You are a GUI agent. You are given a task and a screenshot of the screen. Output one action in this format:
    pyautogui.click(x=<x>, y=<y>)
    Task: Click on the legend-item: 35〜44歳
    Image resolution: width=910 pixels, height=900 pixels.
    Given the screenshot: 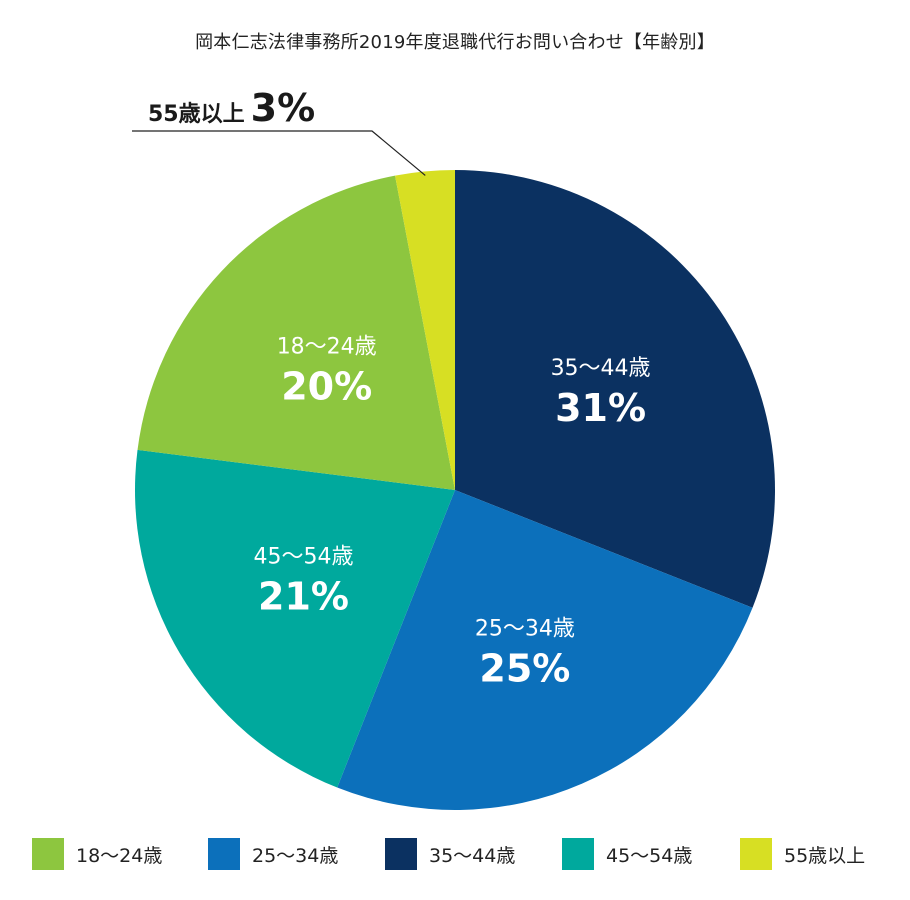 What is the action you would take?
    pyautogui.click(x=450, y=854)
    